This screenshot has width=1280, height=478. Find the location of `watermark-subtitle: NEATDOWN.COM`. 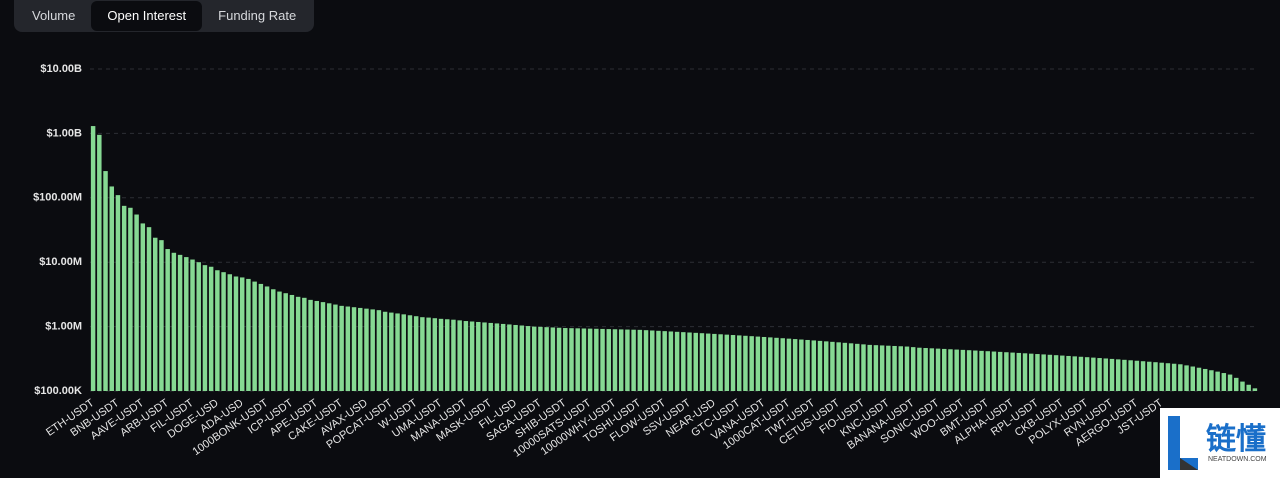

watermark-subtitle: NEATDOWN.COM is located at coordinates (1237, 459).